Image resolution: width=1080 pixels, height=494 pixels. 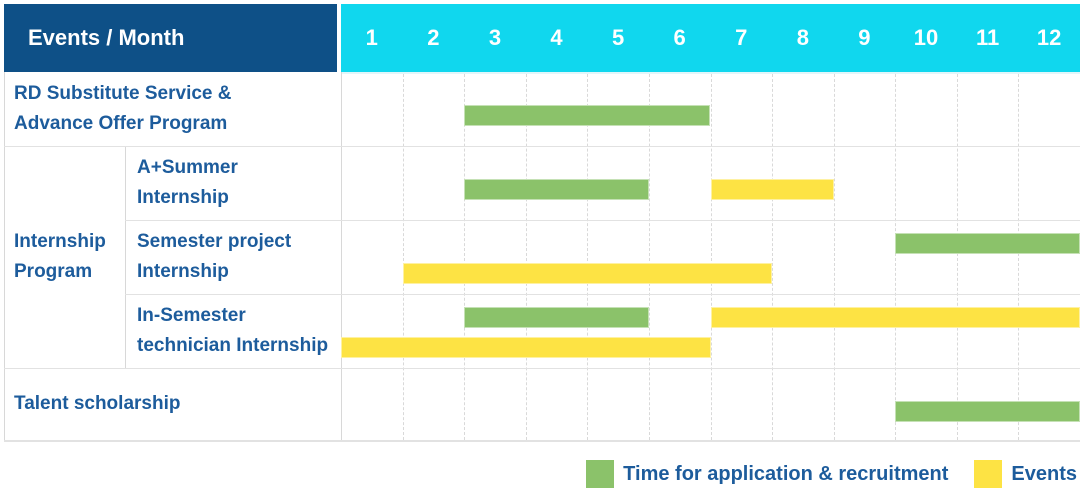 What do you see at coordinates (433, 37) in the screenshot?
I see `month-header-2: 2` at bounding box center [433, 37].